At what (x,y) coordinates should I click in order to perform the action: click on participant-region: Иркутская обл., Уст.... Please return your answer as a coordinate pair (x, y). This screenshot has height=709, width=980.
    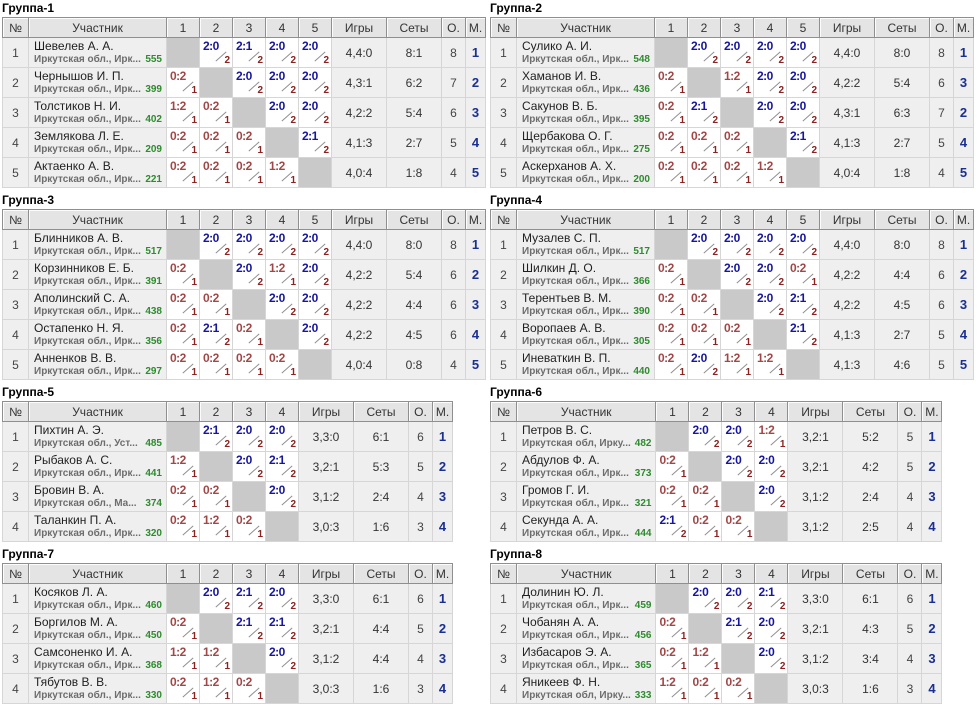
    Looking at the image, I should click on (86, 443).